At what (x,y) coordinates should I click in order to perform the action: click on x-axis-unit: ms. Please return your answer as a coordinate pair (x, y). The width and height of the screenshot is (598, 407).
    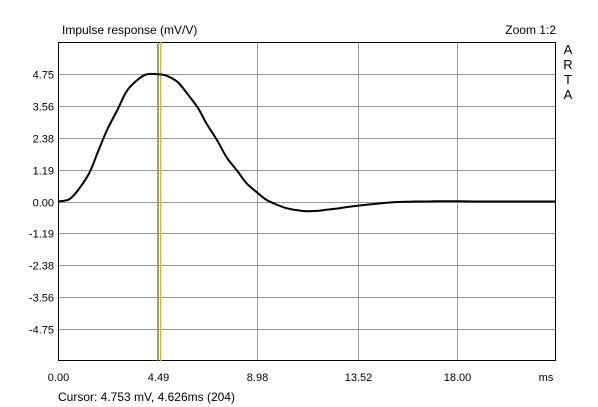
    Looking at the image, I should click on (546, 378).